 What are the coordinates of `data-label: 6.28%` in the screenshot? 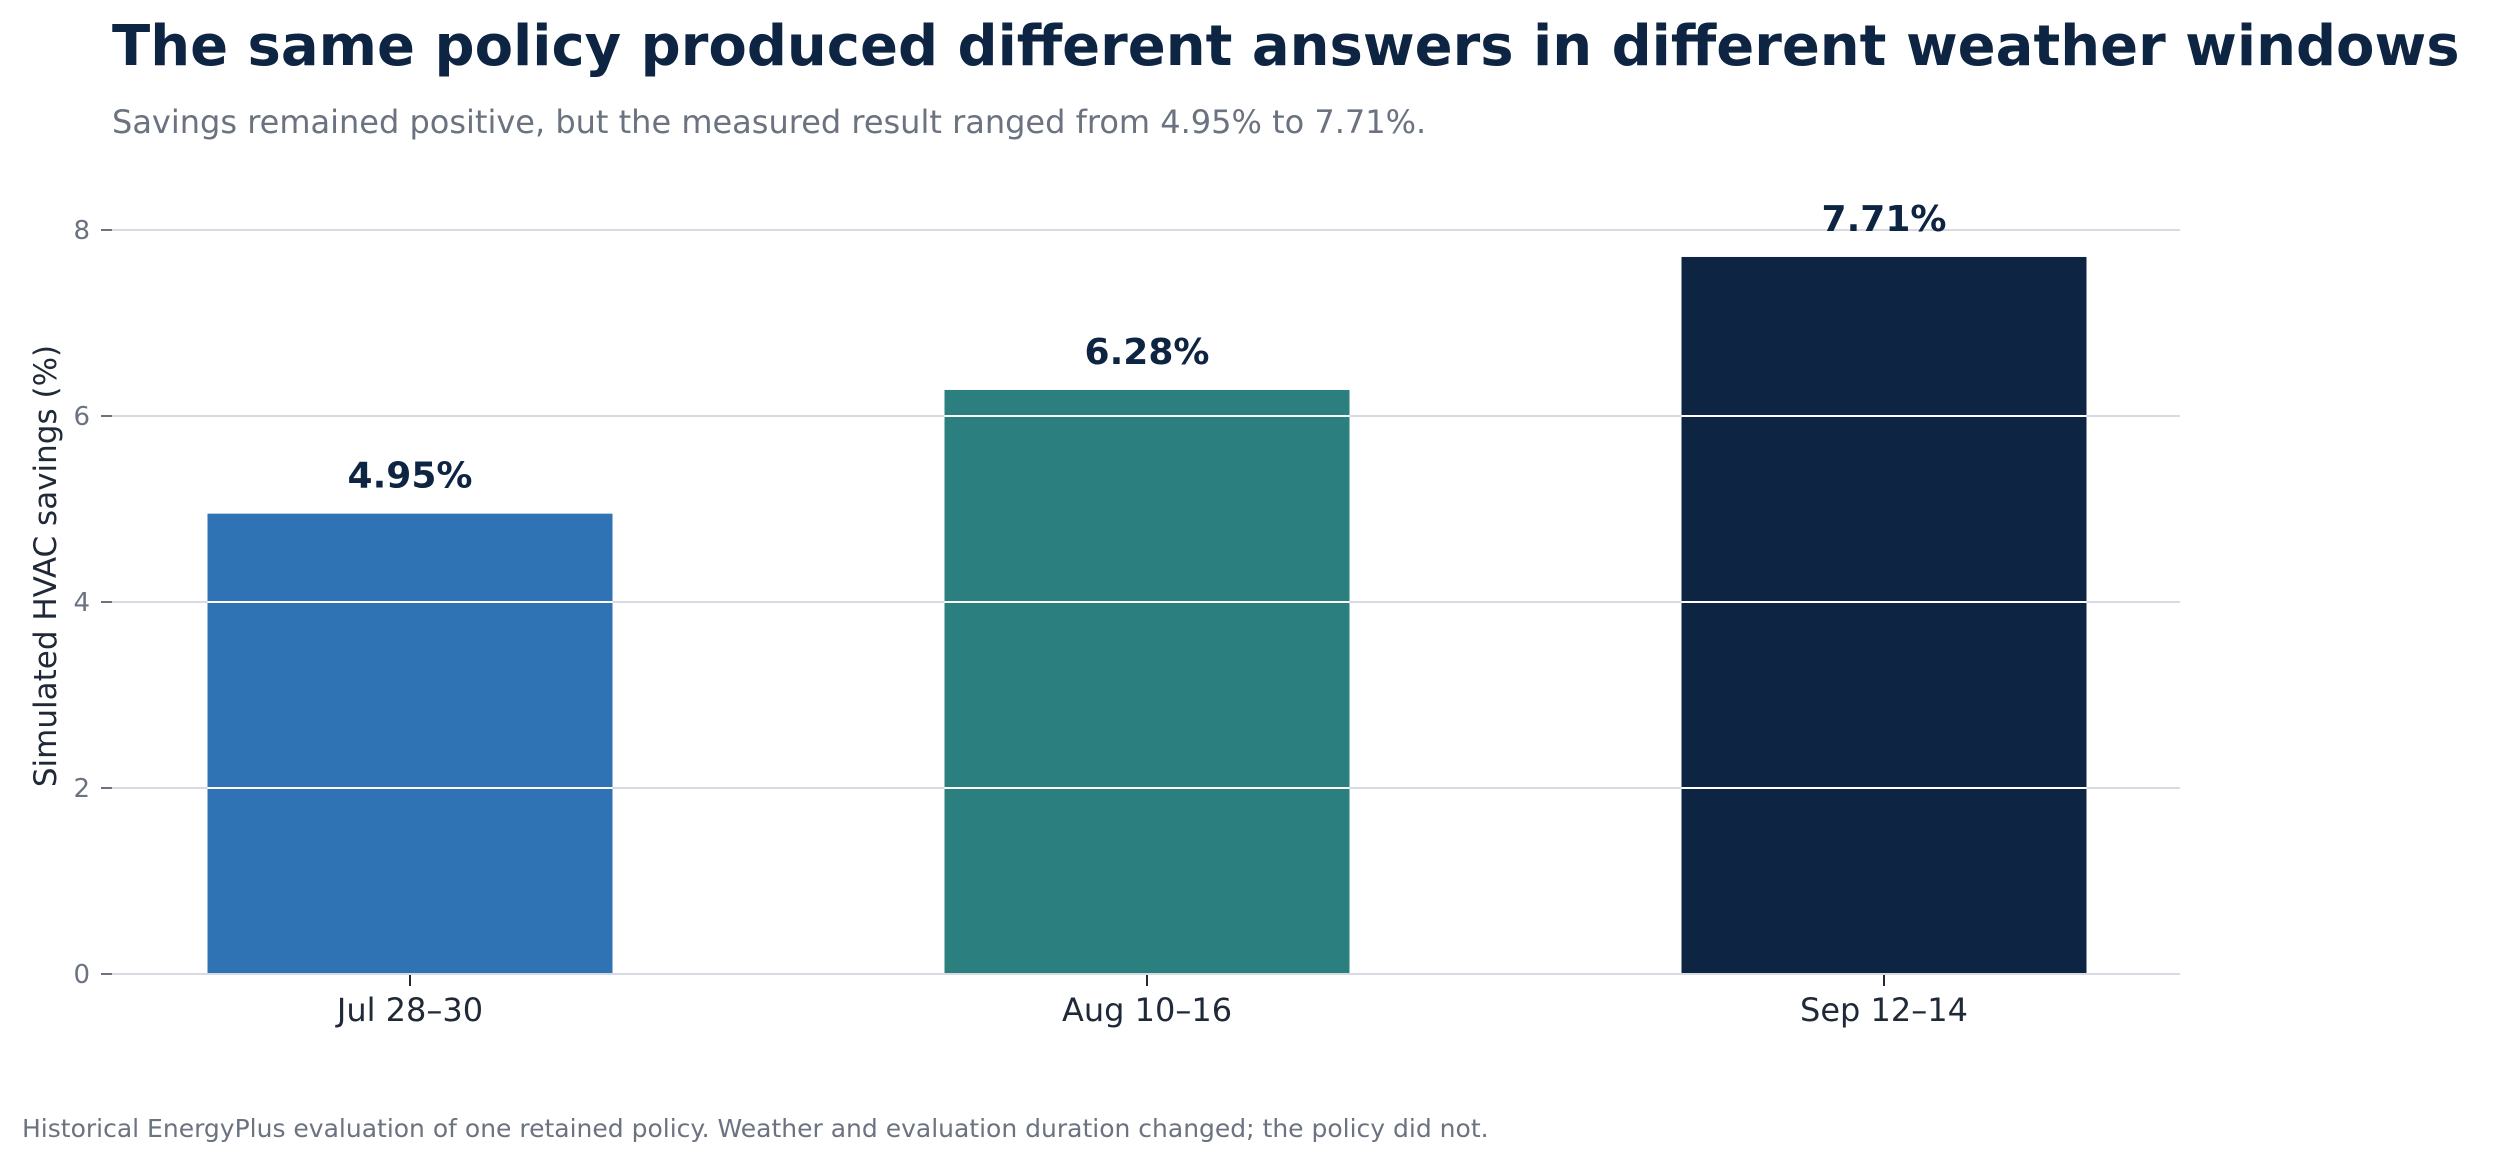 It's located at (1147, 352).